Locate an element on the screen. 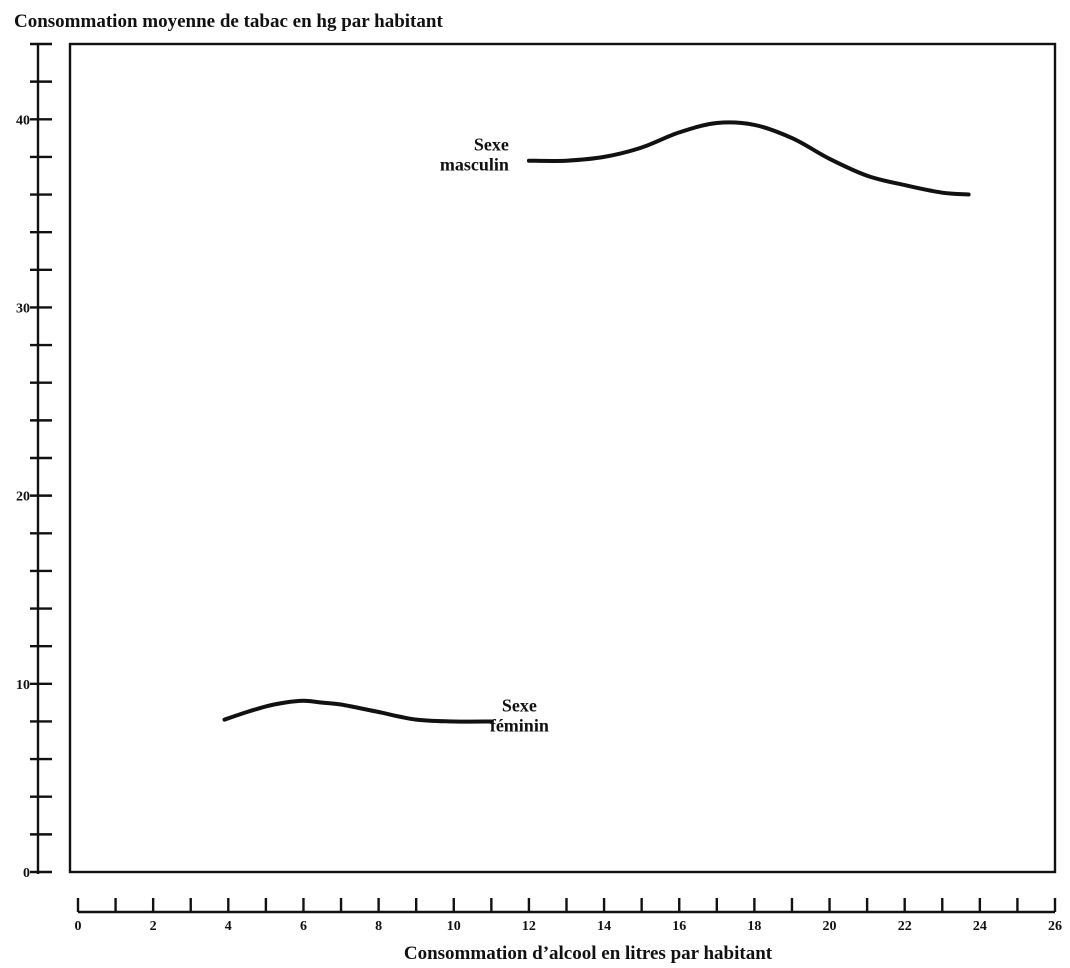 The image size is (1070, 968). x-tick-label: 2 is located at coordinates (153, 926).